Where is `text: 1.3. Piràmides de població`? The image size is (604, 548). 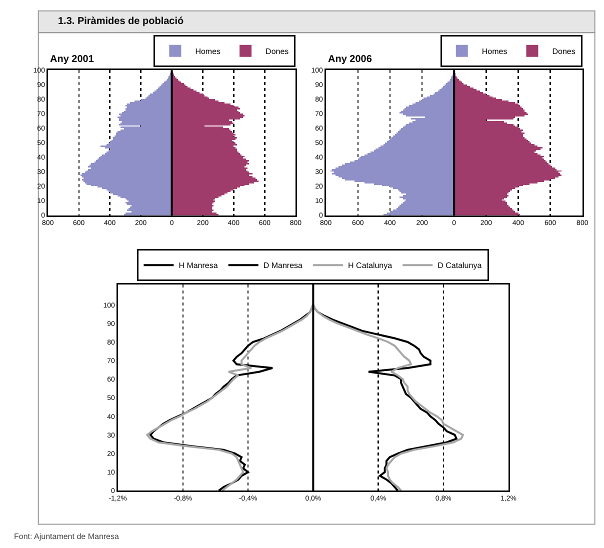 text: 1.3. Piràmides de població is located at coordinates (121, 21).